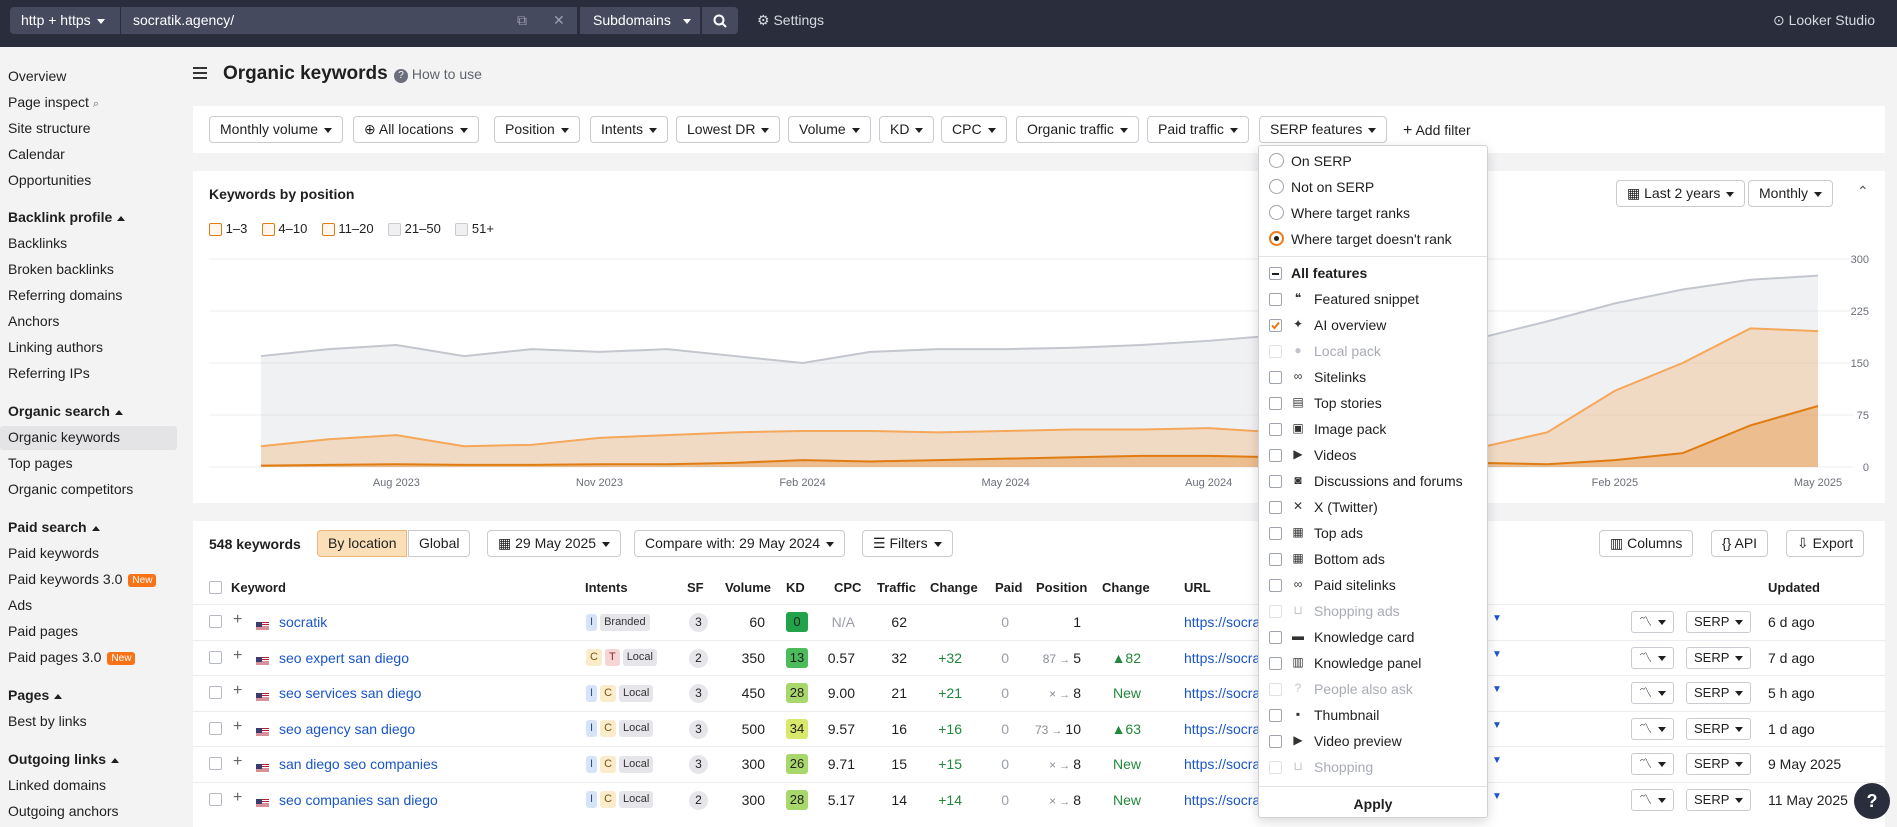 This screenshot has height=827, width=1897. I want to click on feature-checkbox-featured-snippet, so click(1275, 299).